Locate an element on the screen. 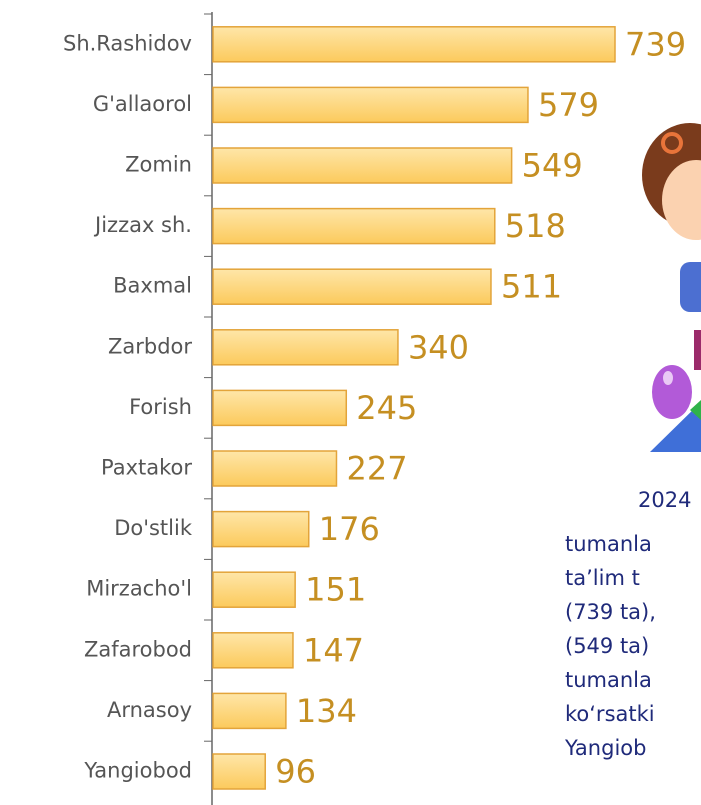 Image resolution: width=701 pixels, height=805 pixels. value-label: 151 is located at coordinates (335, 590).